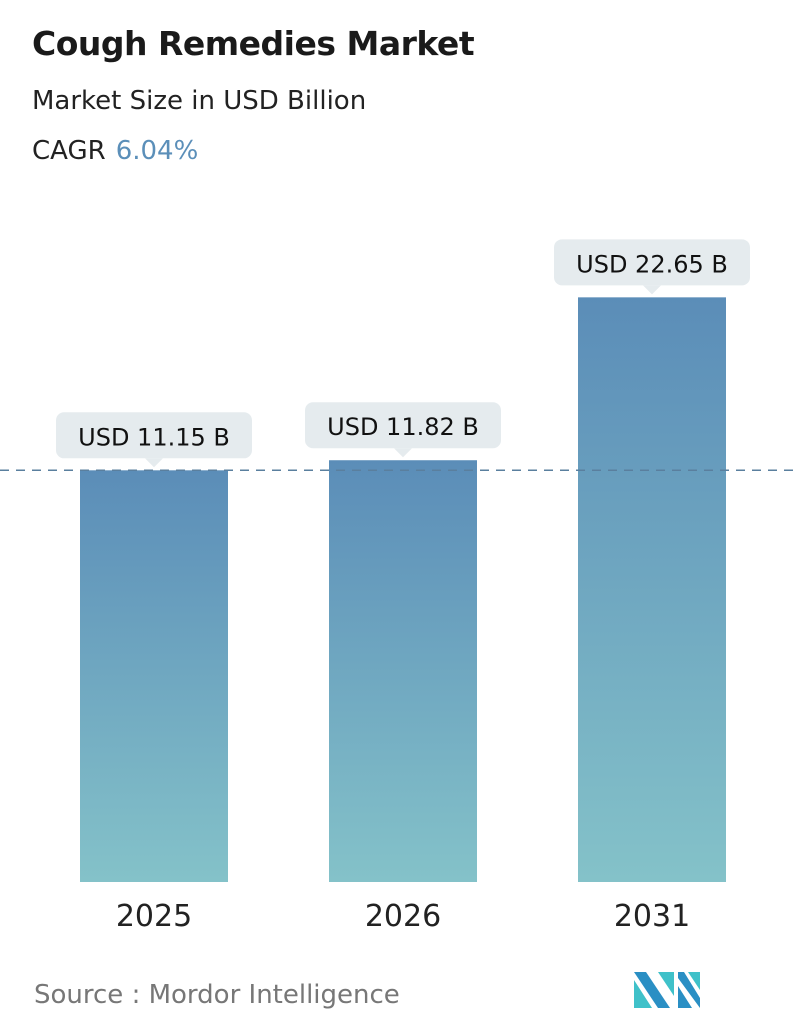 Image resolution: width=796 pixels, height=1034 pixels. What do you see at coordinates (154, 676) in the screenshot?
I see `bar-2025` at bounding box center [154, 676].